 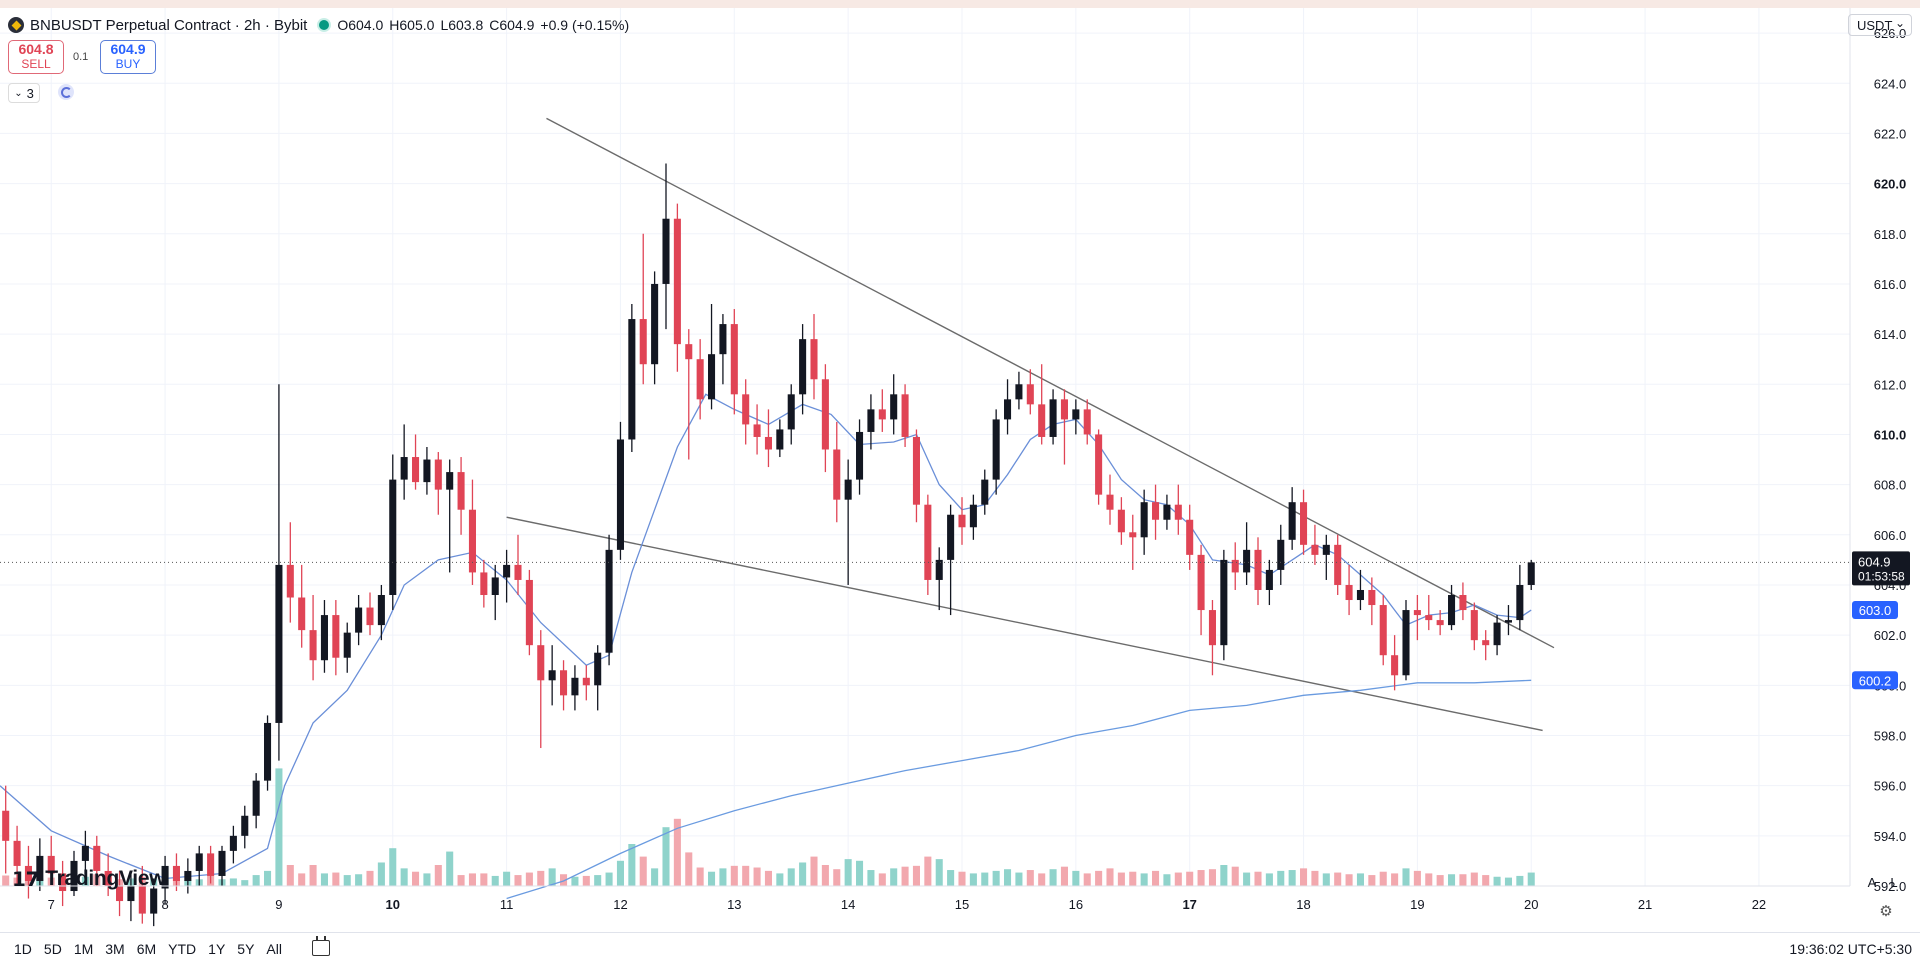 What do you see at coordinates (1880, 24) in the screenshot?
I see `currency-select: USDT` at bounding box center [1880, 24].